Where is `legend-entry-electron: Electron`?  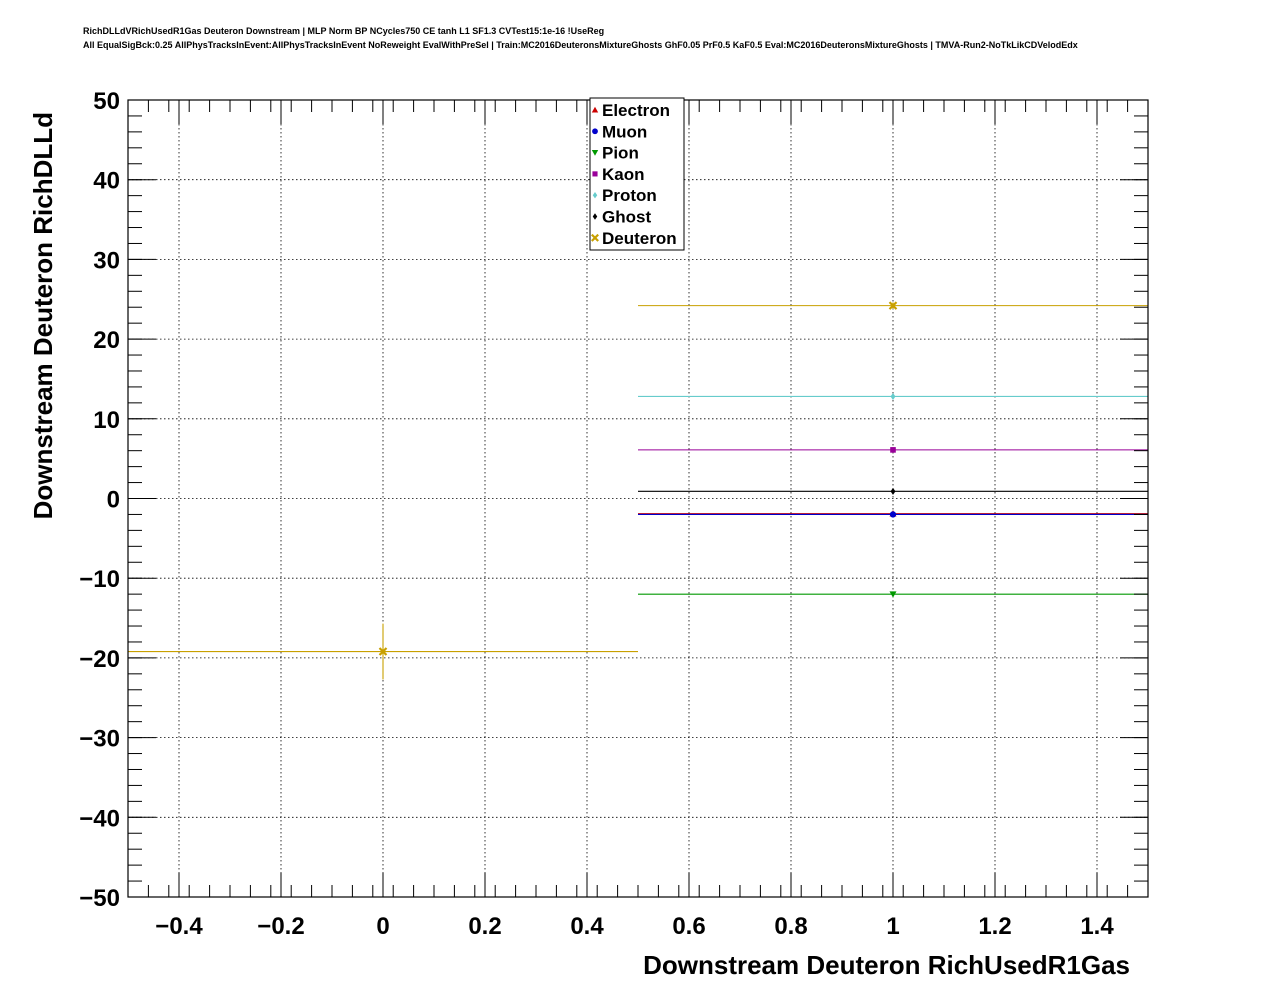
legend-entry-electron: Electron is located at coordinates (630, 110).